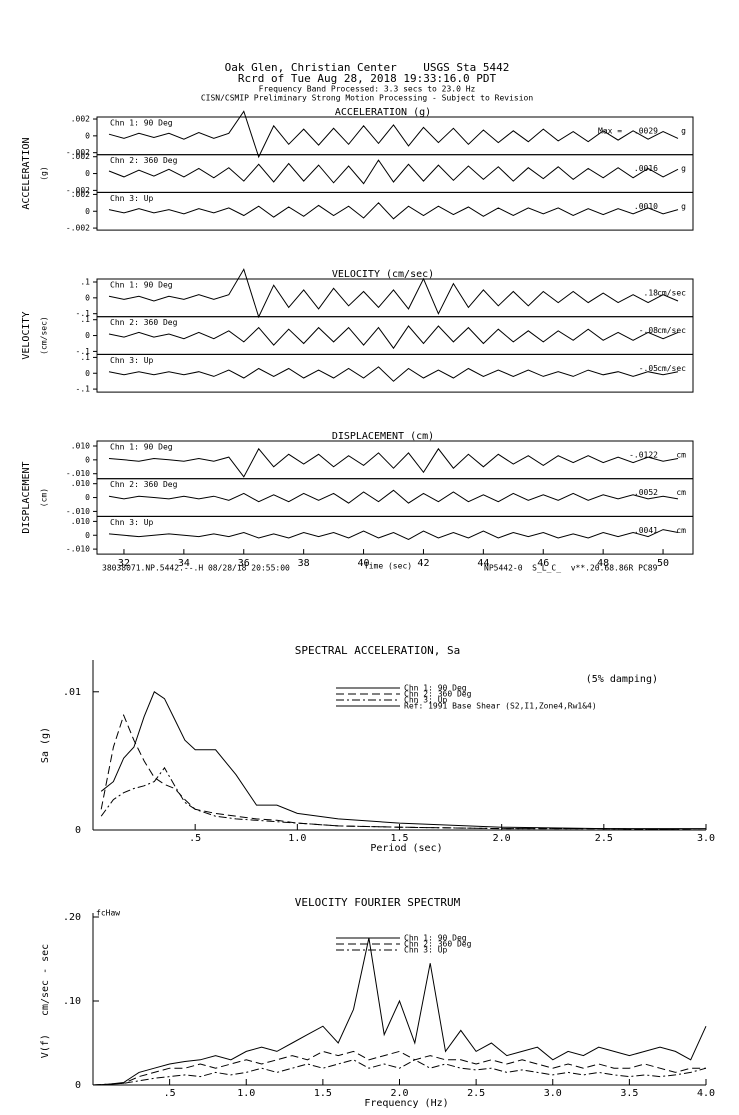 The width and height of the screenshot is (739, 1115). I want to click on x-tick-label: 2.5, so click(604, 838).